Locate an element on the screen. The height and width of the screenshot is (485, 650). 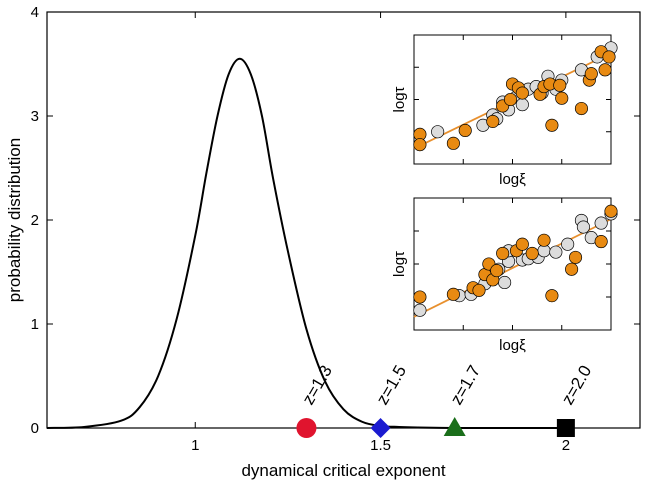
marker-label: z=2.0 is located at coordinates (576, 385).